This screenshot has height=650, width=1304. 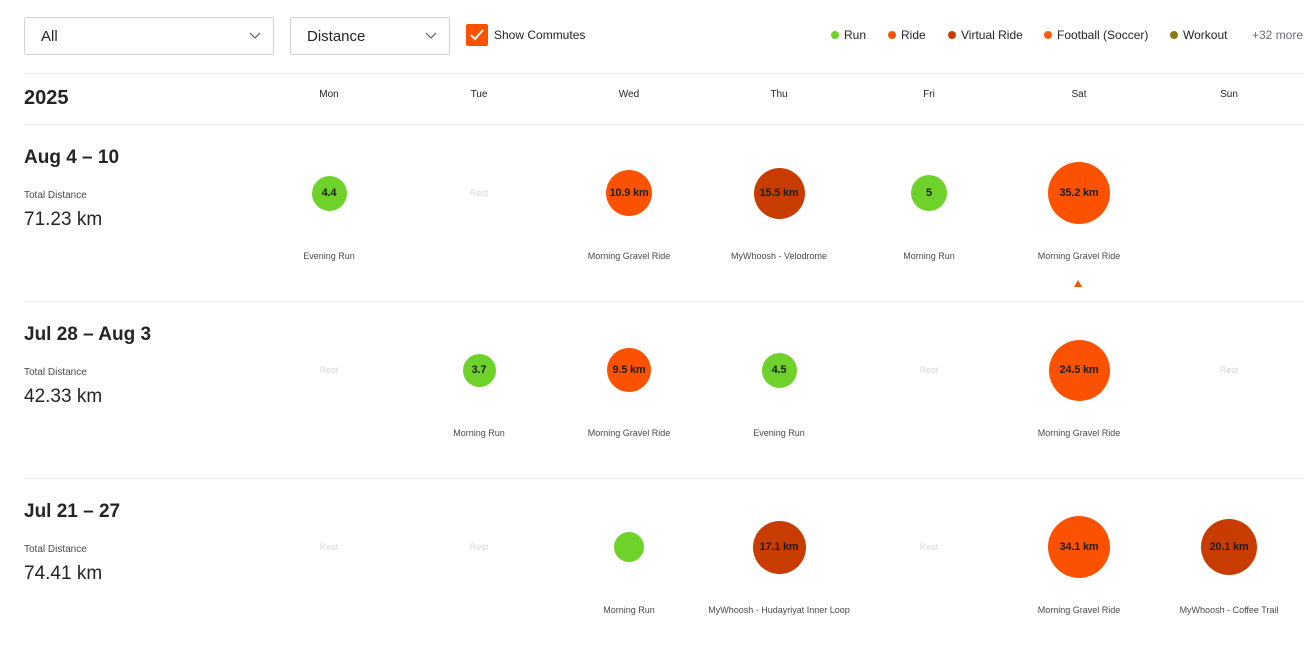 What do you see at coordinates (46, 98) in the screenshot?
I see `year-label: 2025` at bounding box center [46, 98].